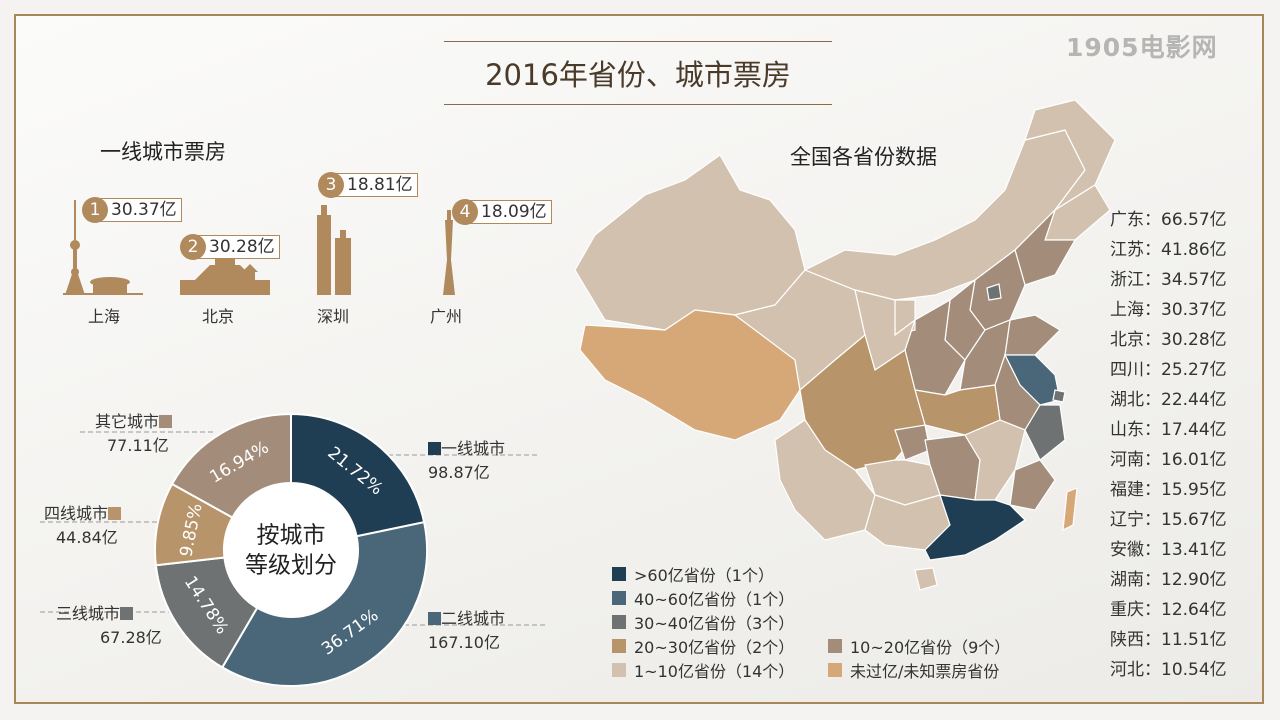 This screenshot has width=1280, height=720. What do you see at coordinates (217, 316) in the screenshot?
I see `city-name-beijing: 北京` at bounding box center [217, 316].